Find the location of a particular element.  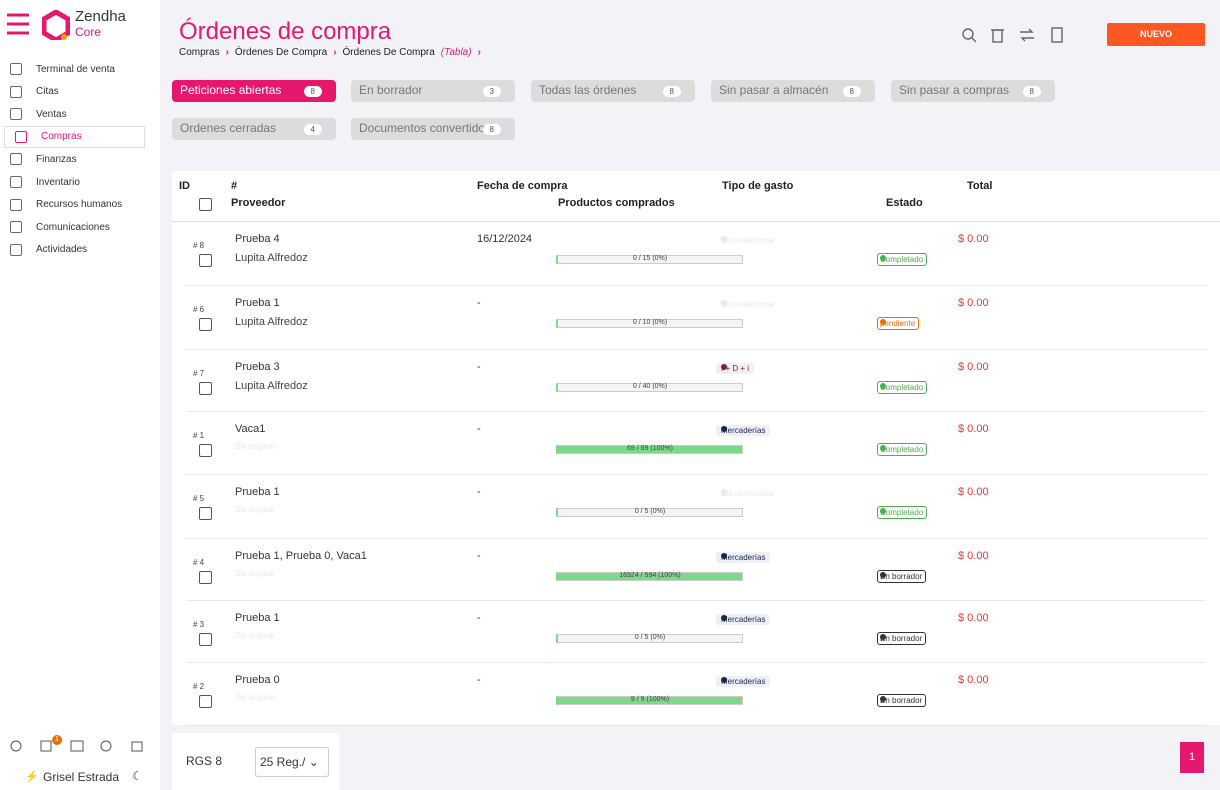

status-badge: Completado is located at coordinates (902, 259).